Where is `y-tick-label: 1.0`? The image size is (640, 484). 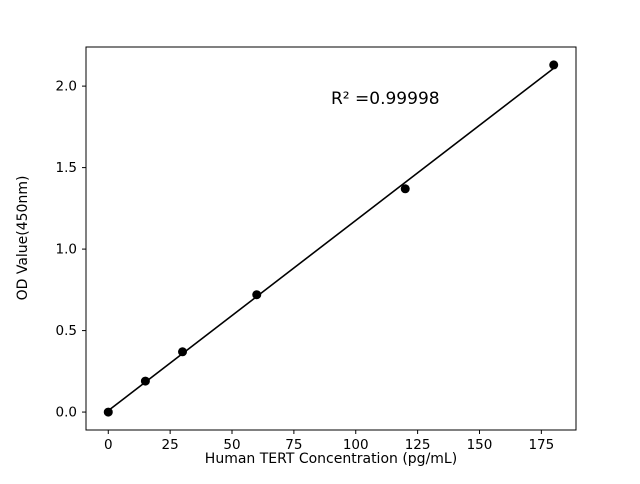 y-tick-label: 1.0 is located at coordinates (66, 250).